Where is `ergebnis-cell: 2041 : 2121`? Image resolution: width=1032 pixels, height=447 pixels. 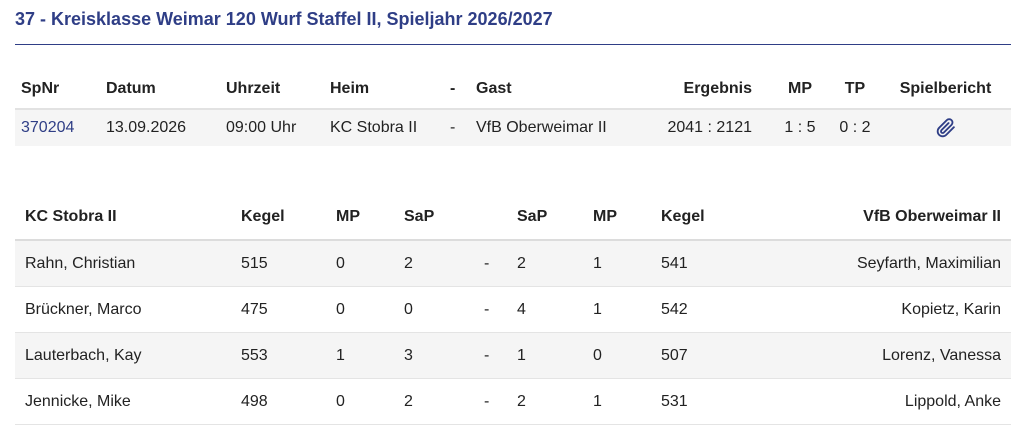 ergebnis-cell: 2041 : 2121 is located at coordinates (700, 127).